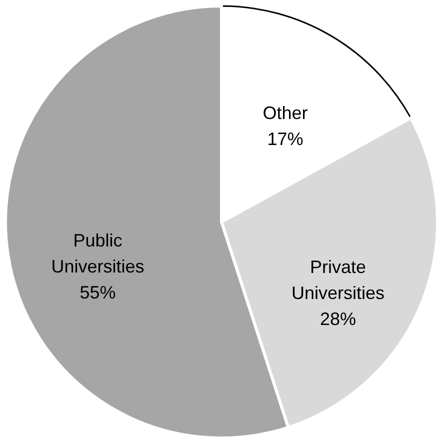  I want to click on slice-label: Private Universities, so click(337, 280).